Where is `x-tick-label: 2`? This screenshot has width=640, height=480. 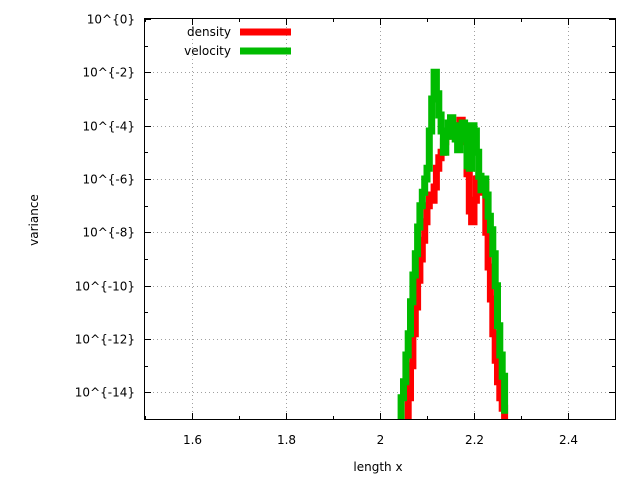
x-tick-label: 2 is located at coordinates (381, 440).